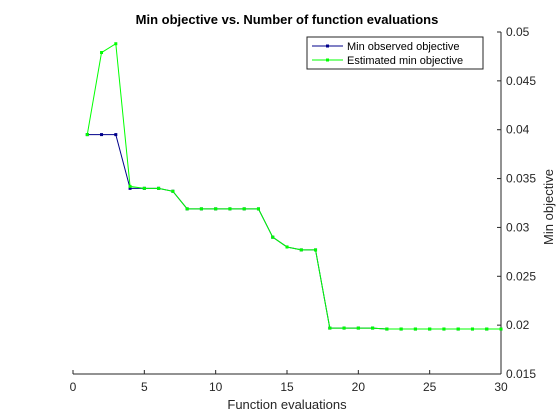 The image size is (560, 420). Describe the element at coordinates (521, 179) in the screenshot. I see `y-tick-label: 0.035` at that location.